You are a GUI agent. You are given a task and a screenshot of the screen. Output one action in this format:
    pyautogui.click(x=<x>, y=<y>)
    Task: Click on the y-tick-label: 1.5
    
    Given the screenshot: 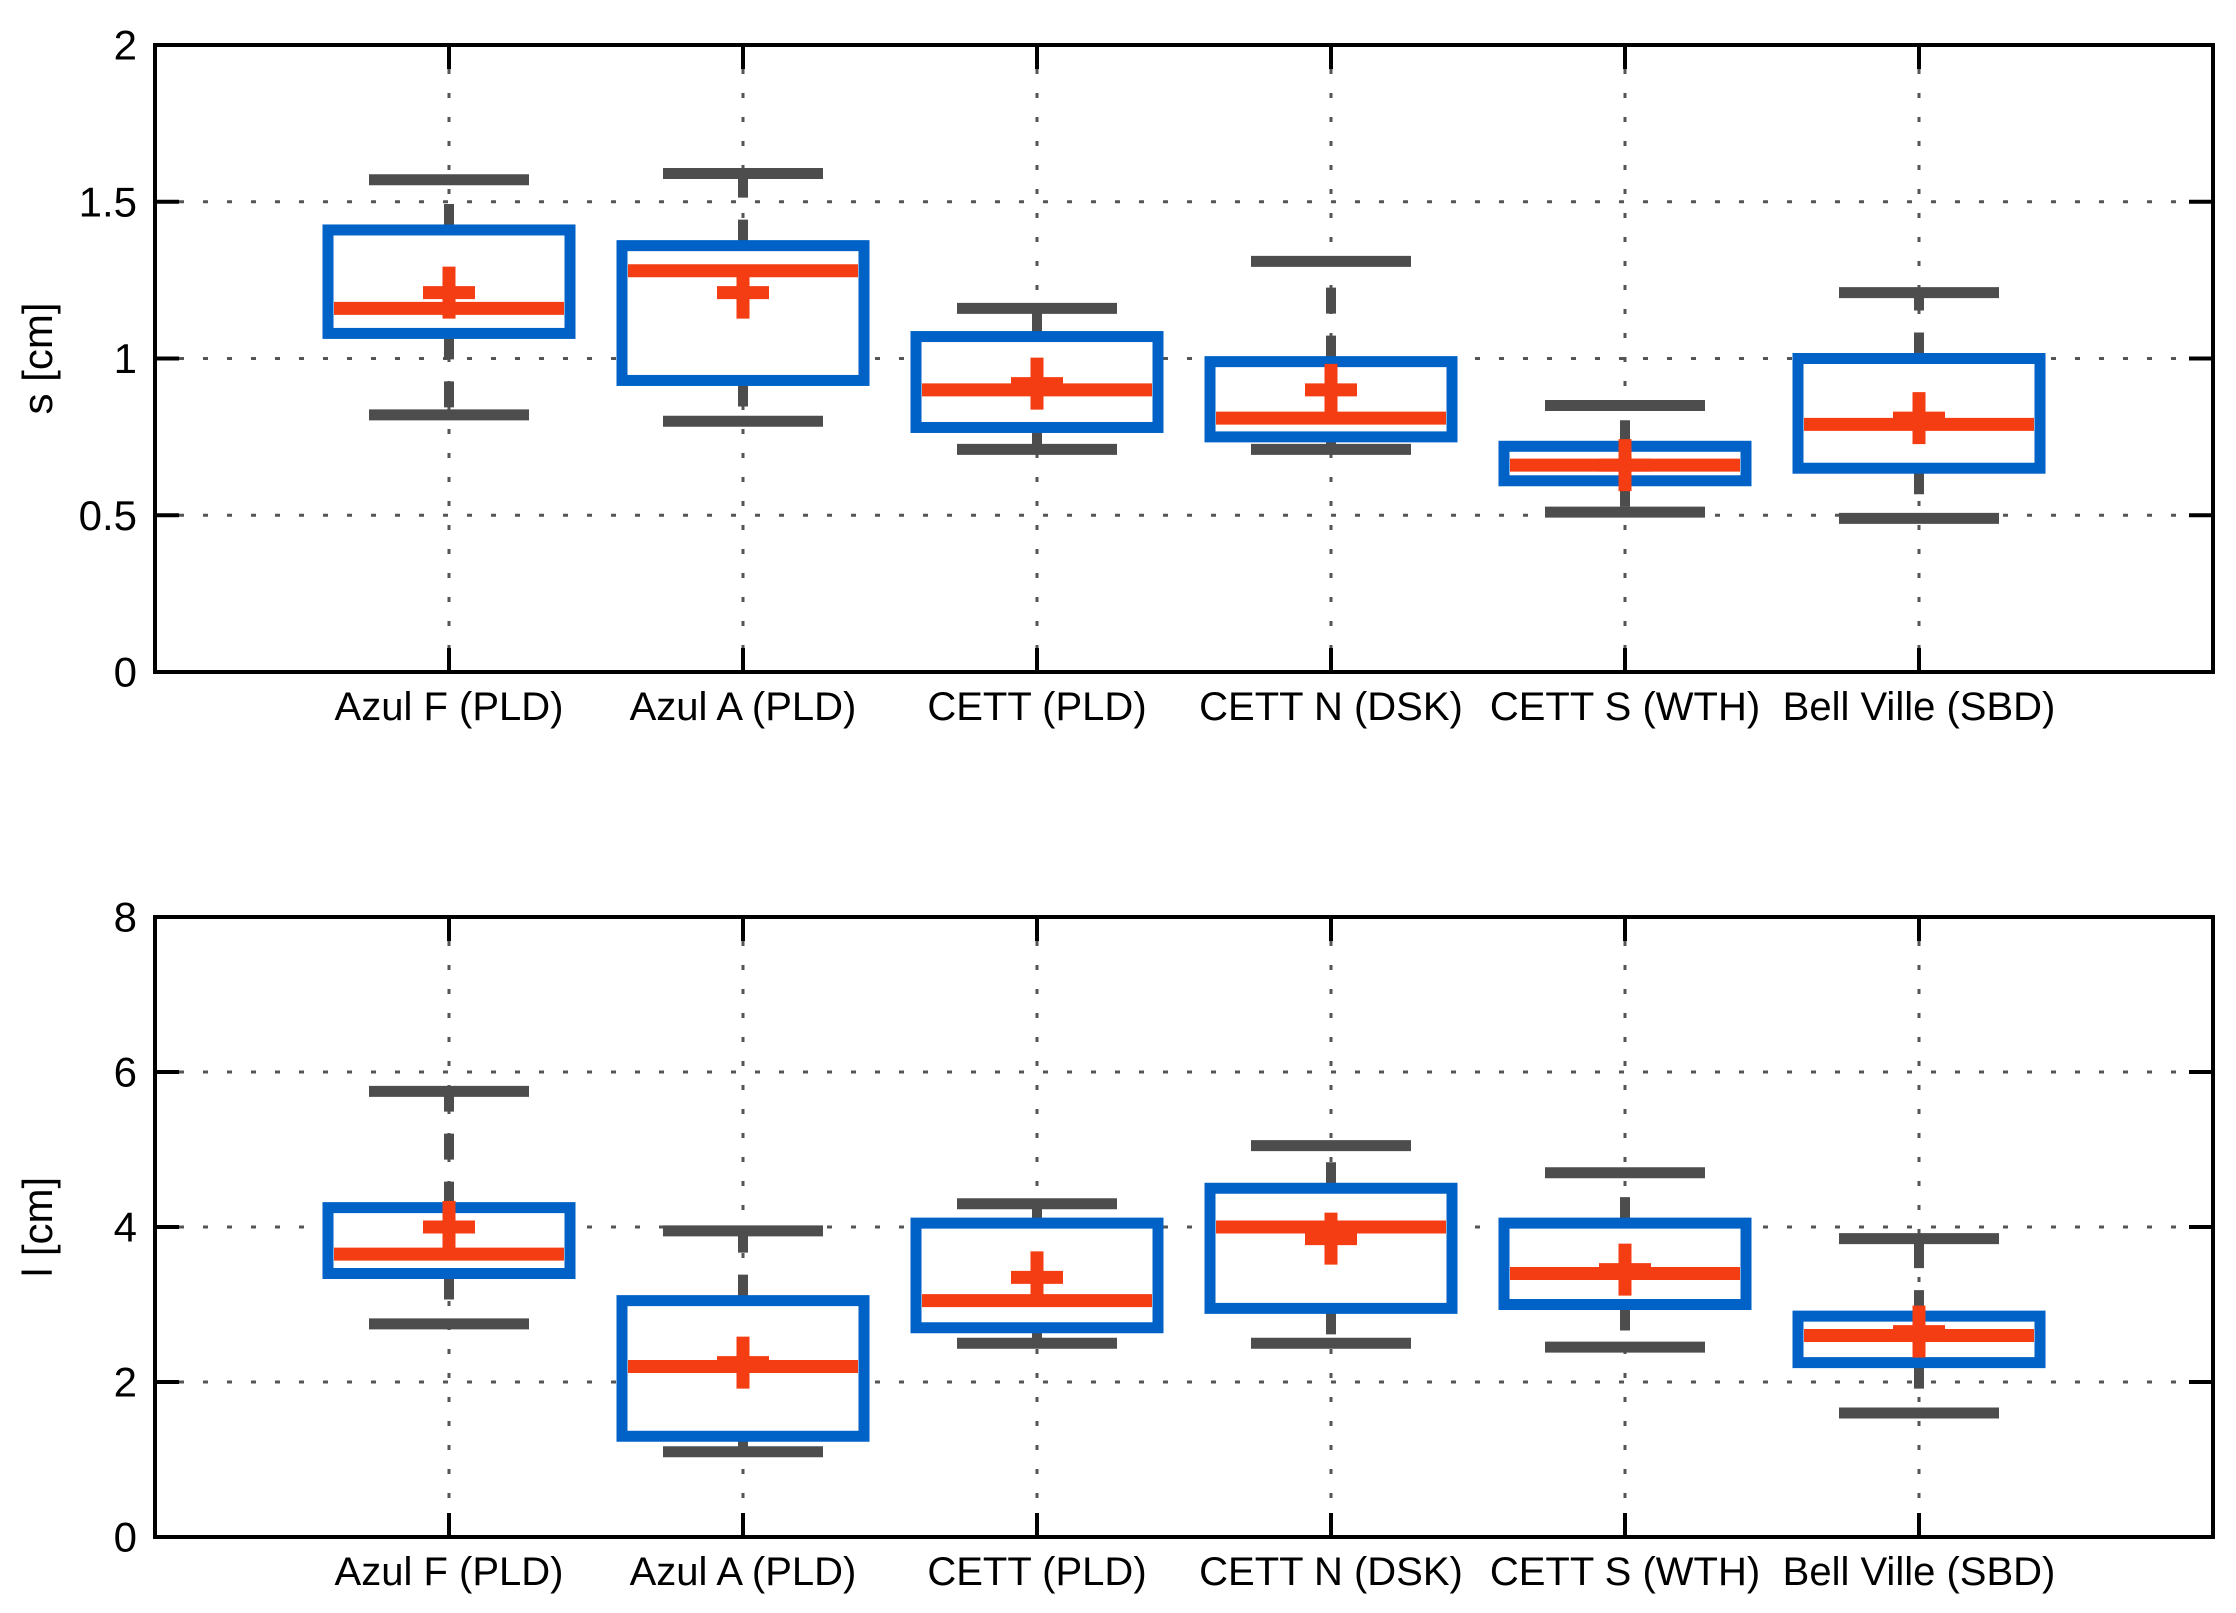 What is the action you would take?
    pyautogui.click(x=108, y=201)
    